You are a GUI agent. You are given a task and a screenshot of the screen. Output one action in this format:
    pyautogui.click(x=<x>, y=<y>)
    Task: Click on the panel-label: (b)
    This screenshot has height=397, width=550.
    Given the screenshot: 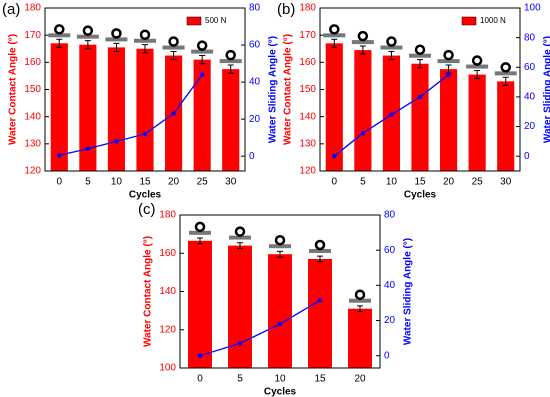 What is the action you would take?
    pyautogui.click(x=286, y=9)
    